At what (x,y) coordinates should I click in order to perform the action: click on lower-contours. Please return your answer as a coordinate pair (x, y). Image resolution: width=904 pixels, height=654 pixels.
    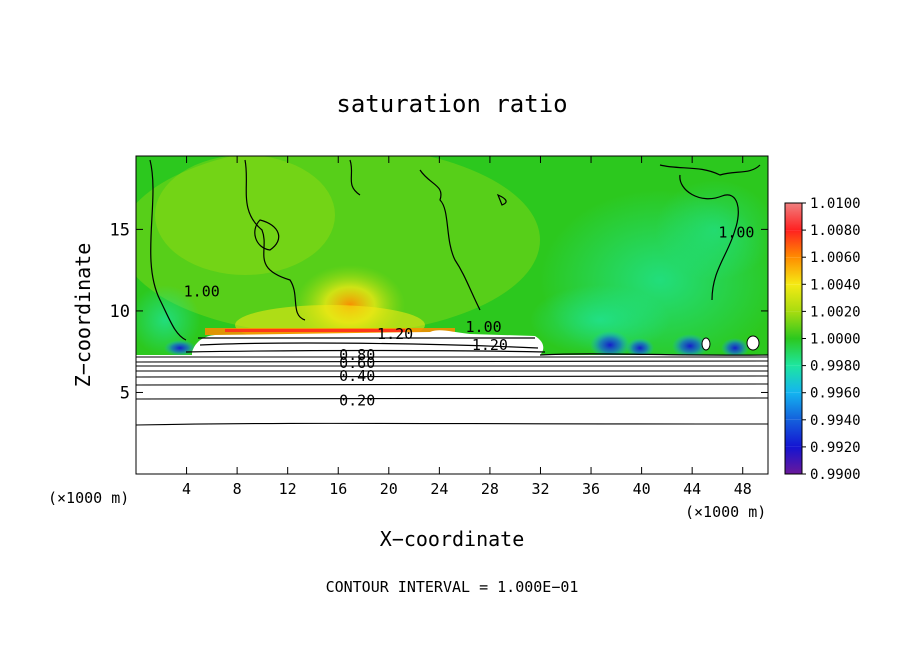
    Looking at the image, I should click on (452, 391).